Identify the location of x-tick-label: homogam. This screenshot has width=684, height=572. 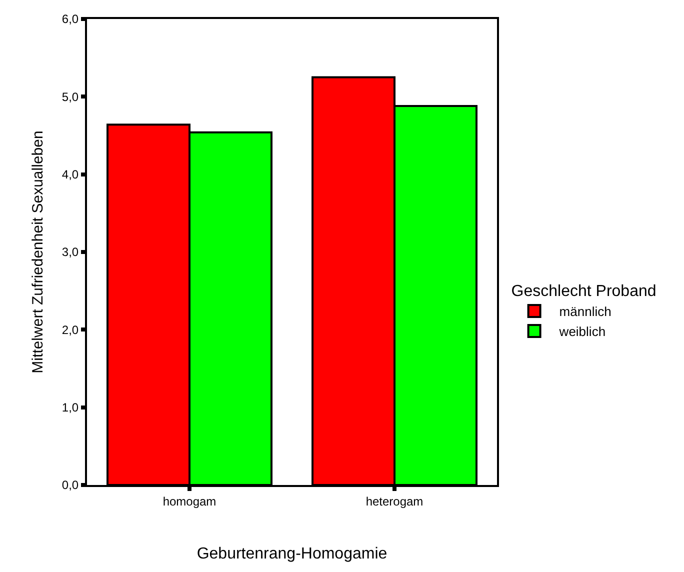
(189, 501).